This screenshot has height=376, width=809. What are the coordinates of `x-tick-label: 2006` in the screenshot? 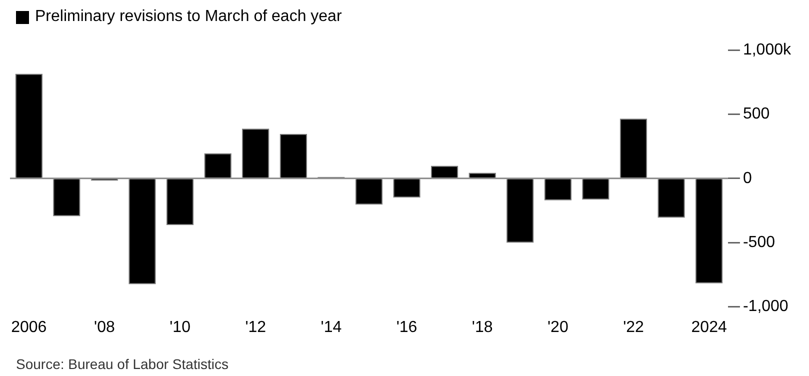 It's located at (29, 327).